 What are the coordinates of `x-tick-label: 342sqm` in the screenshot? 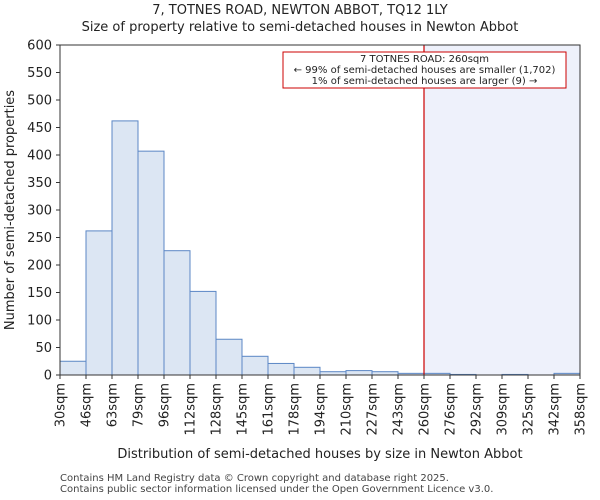 It's located at (555, 409).